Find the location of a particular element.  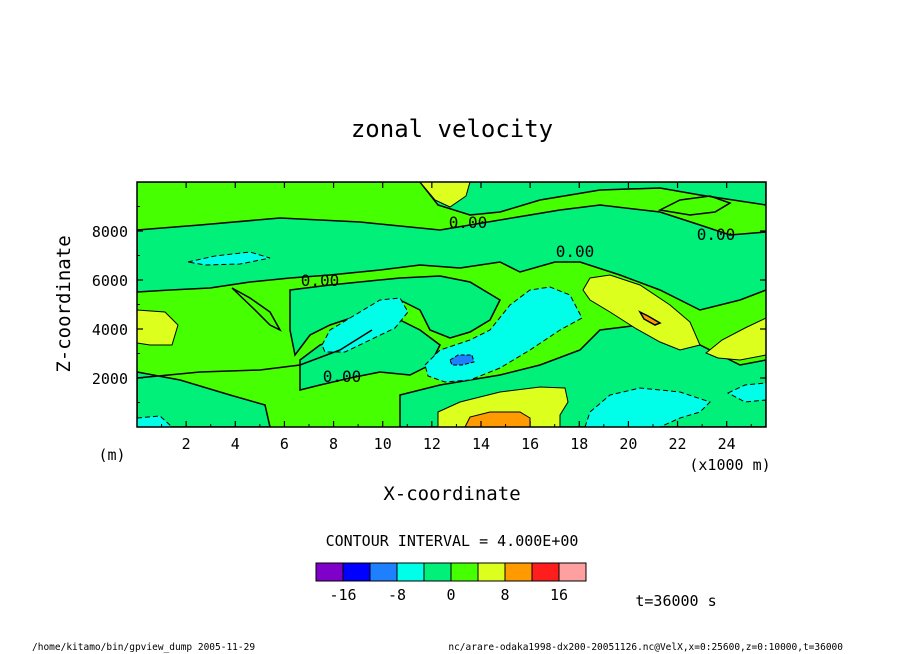

x-tick-label: 6 is located at coordinates (284, 444).